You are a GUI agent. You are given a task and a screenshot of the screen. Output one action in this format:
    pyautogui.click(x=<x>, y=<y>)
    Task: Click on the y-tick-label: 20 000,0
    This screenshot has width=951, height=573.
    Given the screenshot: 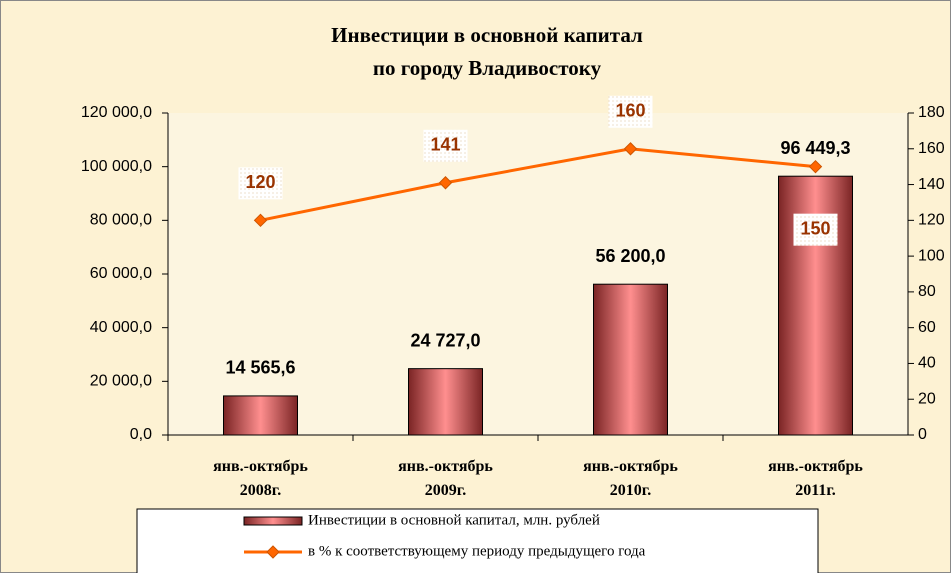 What is the action you would take?
    pyautogui.click(x=121, y=381)
    